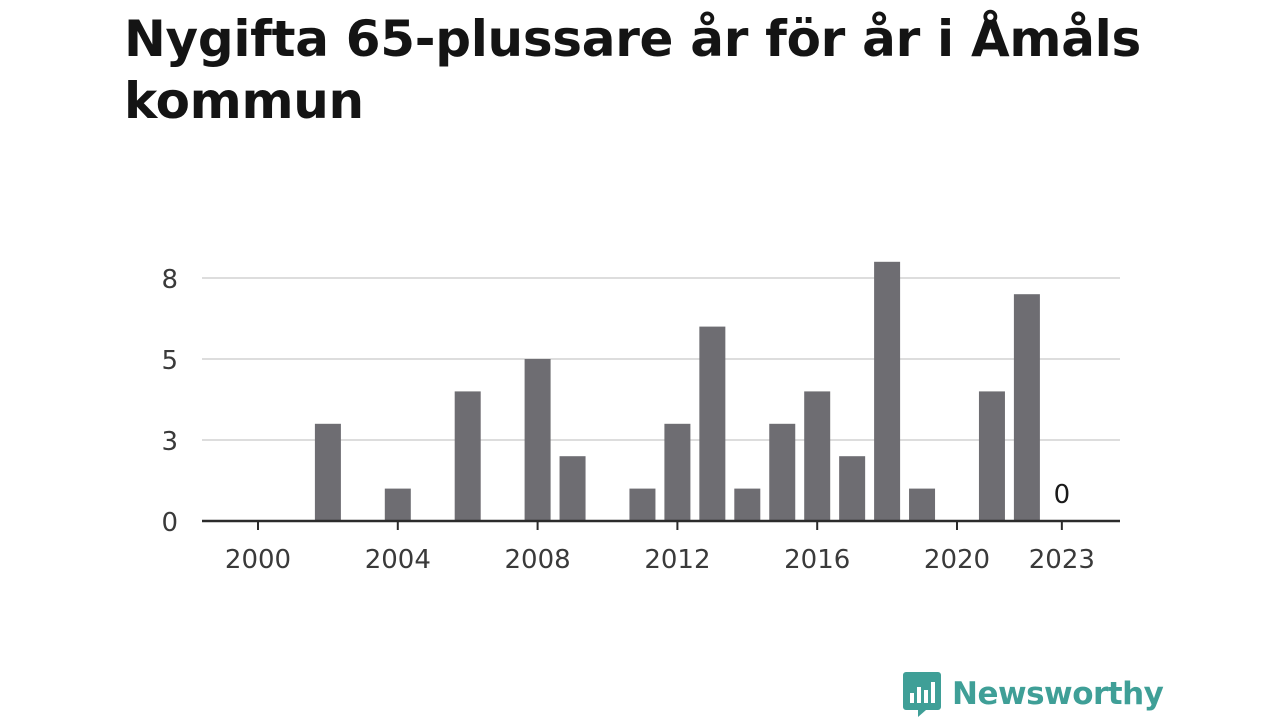  Describe the element at coordinates (1058, 694) in the screenshot. I see `brand-name: Newsworthy` at that location.